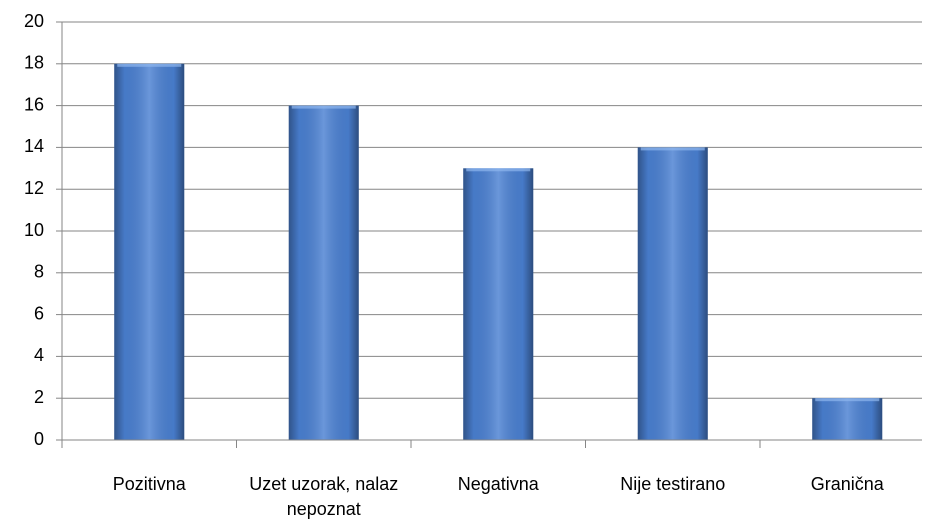 The width and height of the screenshot is (925, 527). Describe the element at coordinates (149, 484) in the screenshot. I see `x-tick-label: Pozitivna` at that location.